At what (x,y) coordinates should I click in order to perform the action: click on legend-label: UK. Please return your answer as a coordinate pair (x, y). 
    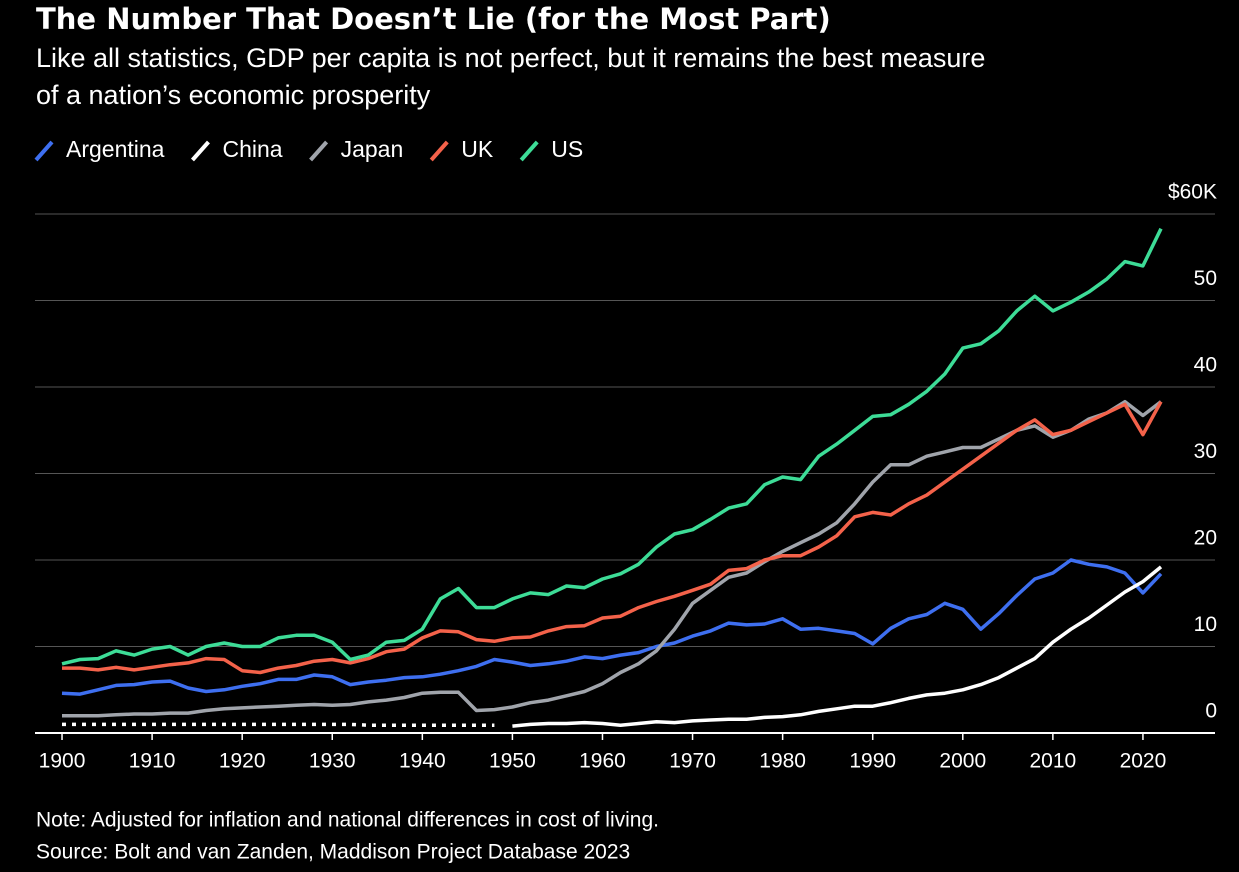
    Looking at the image, I should click on (477, 149).